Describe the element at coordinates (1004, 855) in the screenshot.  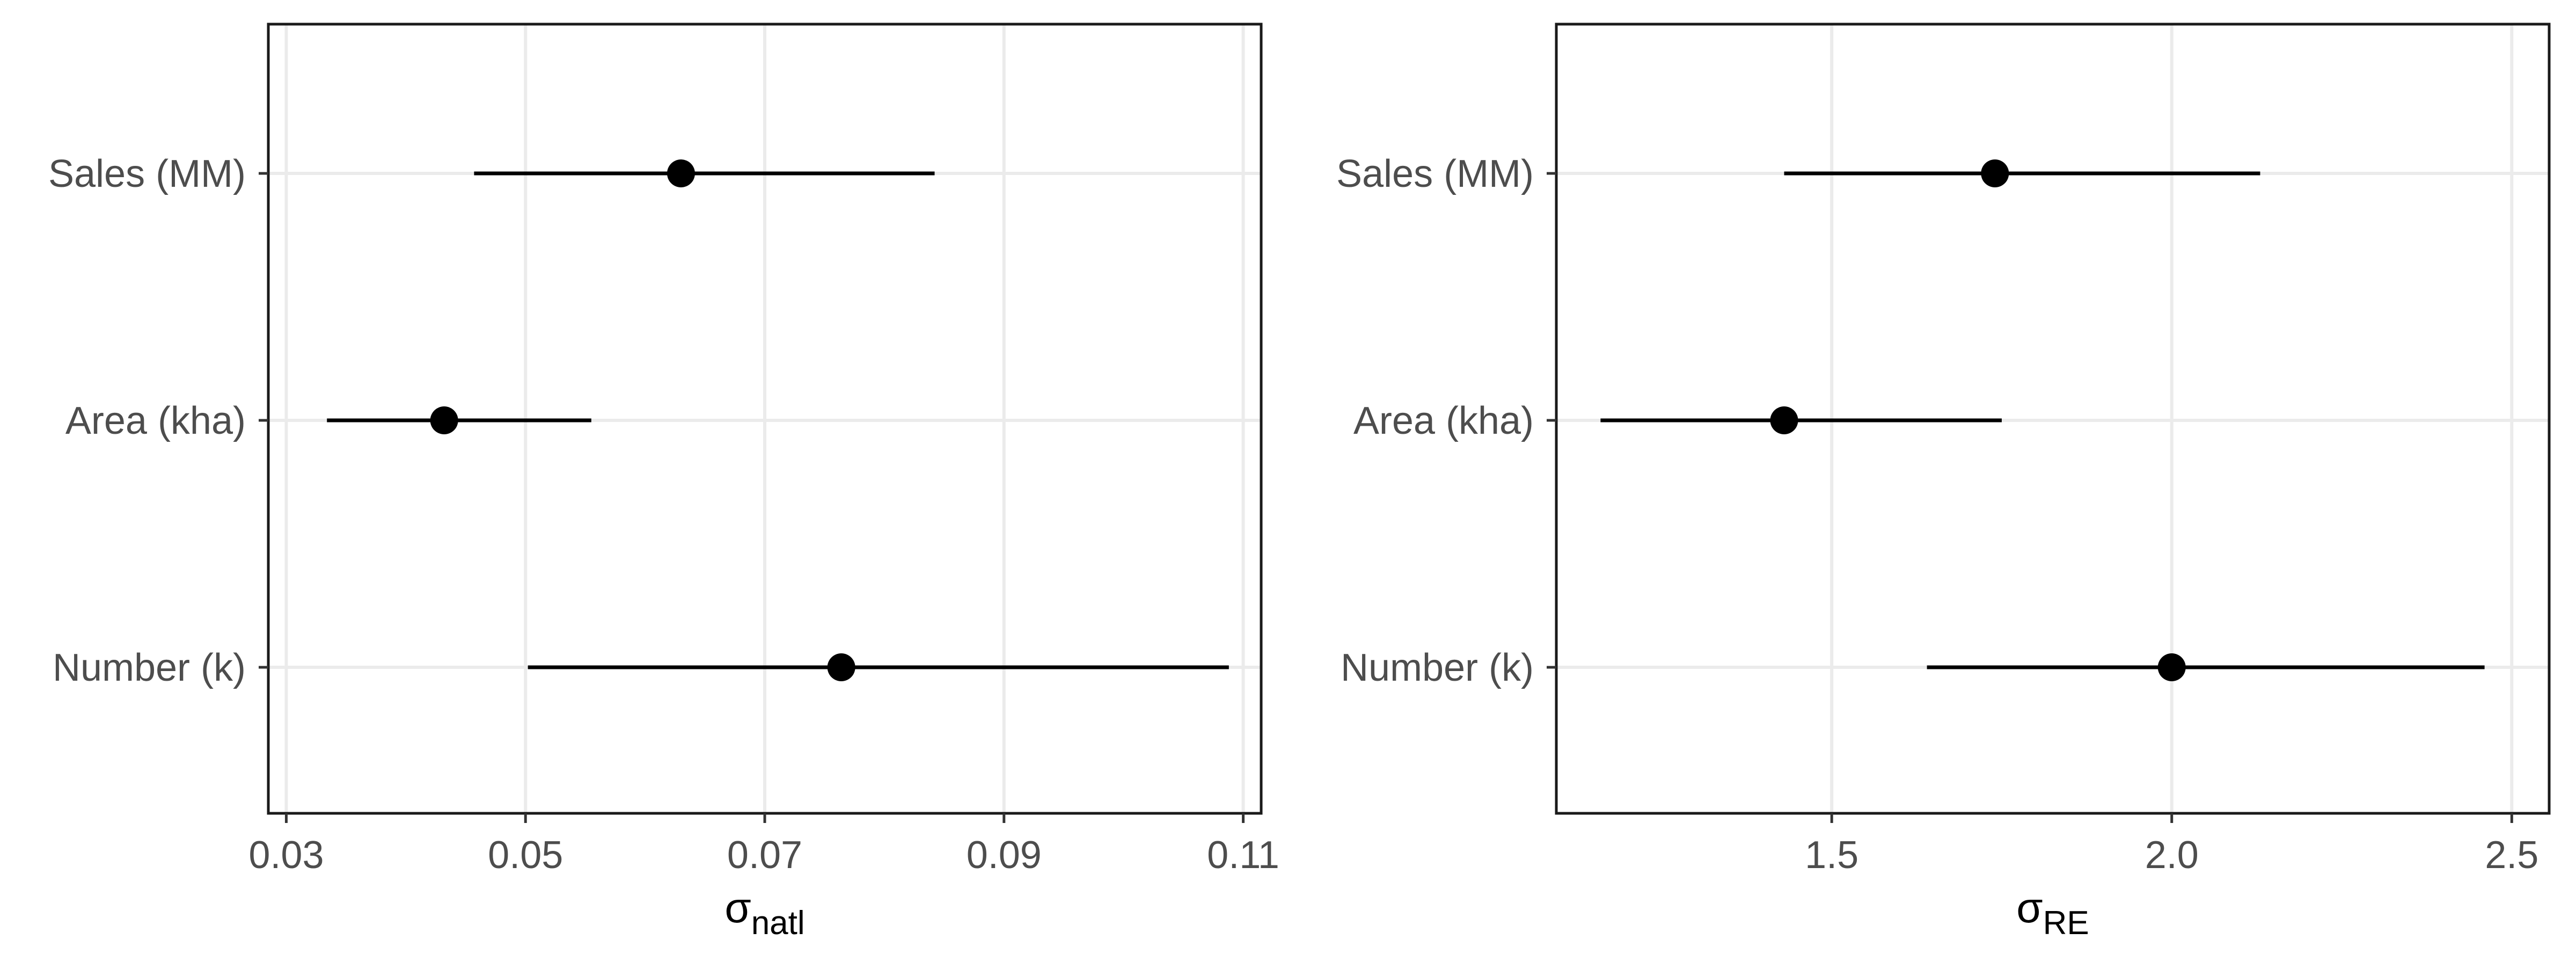
I see `x-tick-label: 0.09` at that location.